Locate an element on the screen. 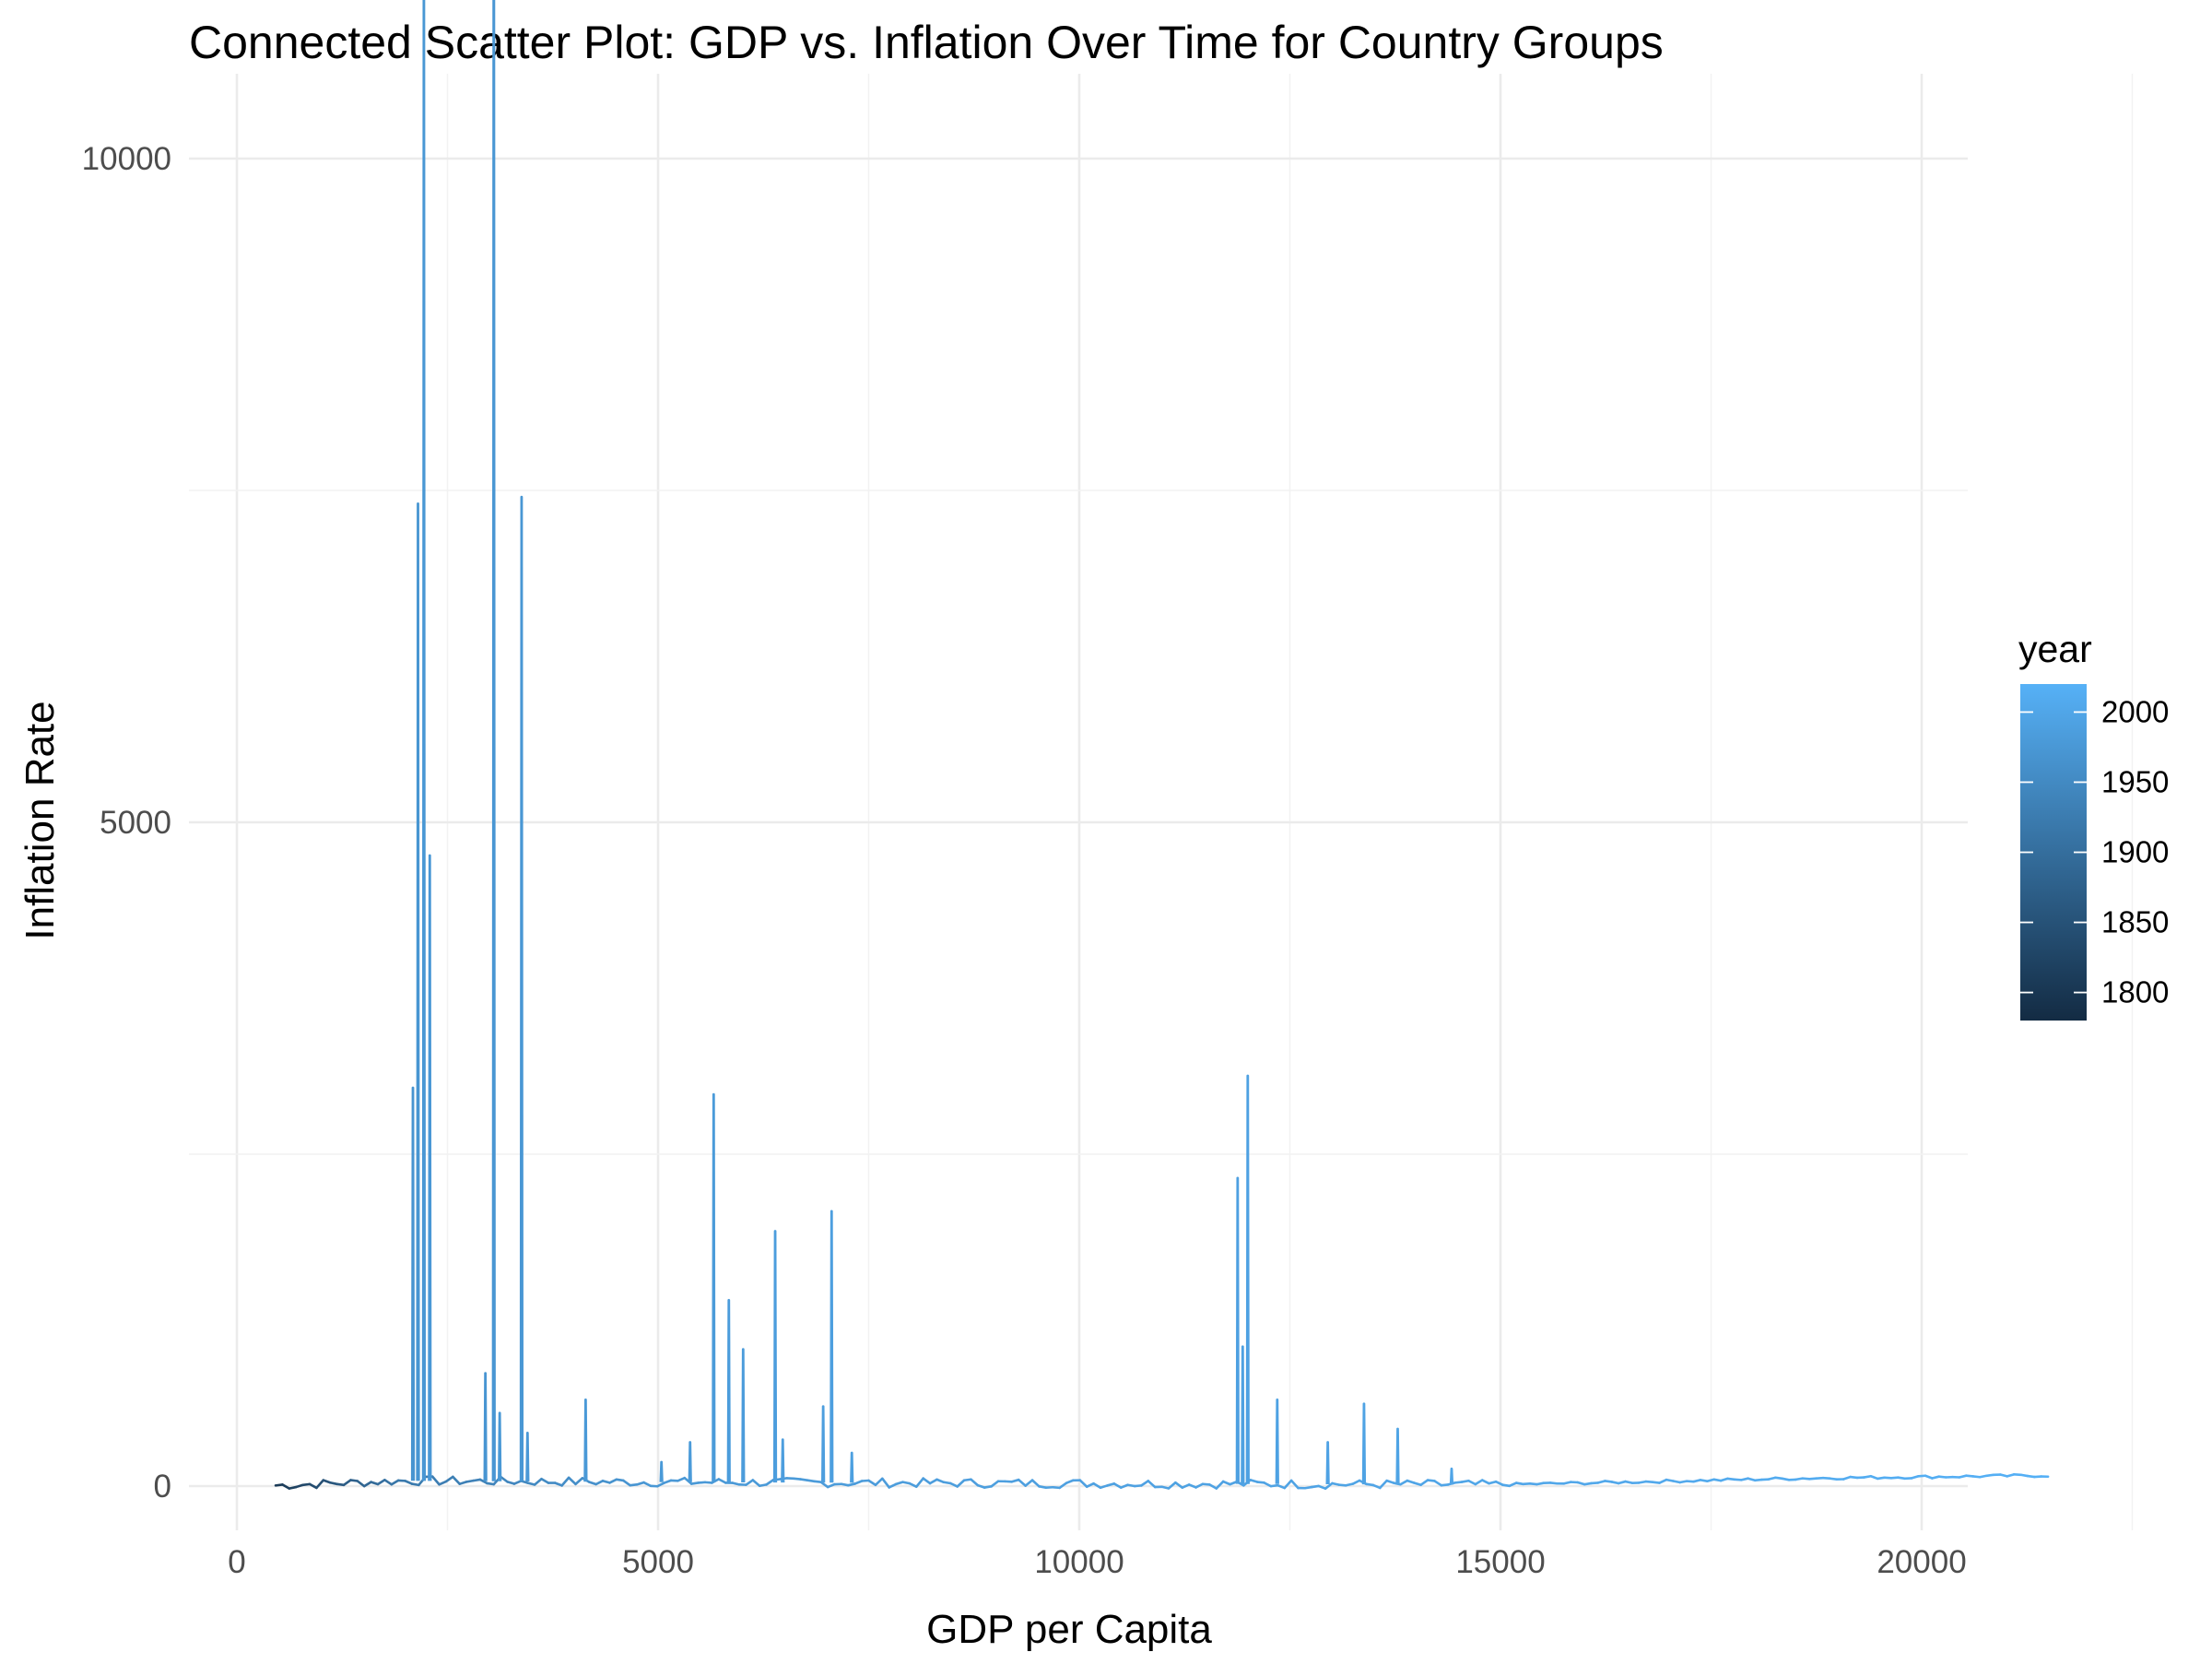 The image size is (2212, 1664). x-tick-label: 20000 is located at coordinates (1921, 1562).